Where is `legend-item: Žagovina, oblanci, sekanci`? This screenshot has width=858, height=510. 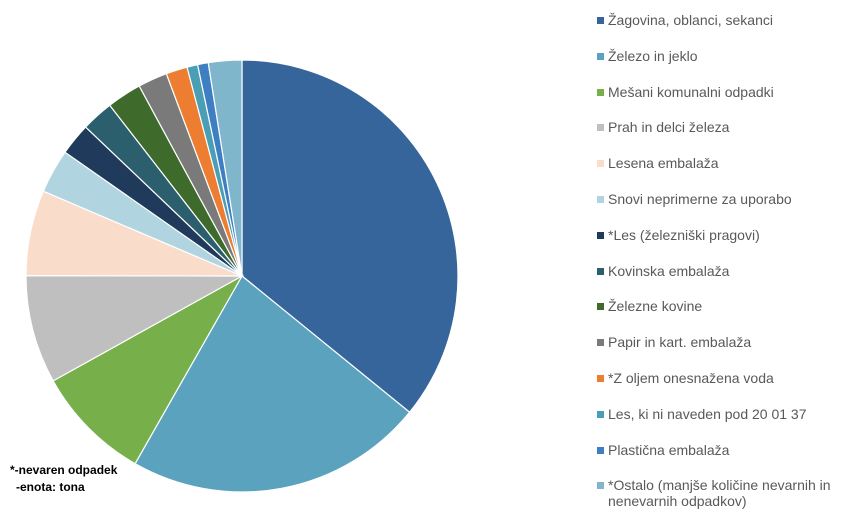 legend-item: Žagovina, oblanci, sekanci is located at coordinates (726, 20).